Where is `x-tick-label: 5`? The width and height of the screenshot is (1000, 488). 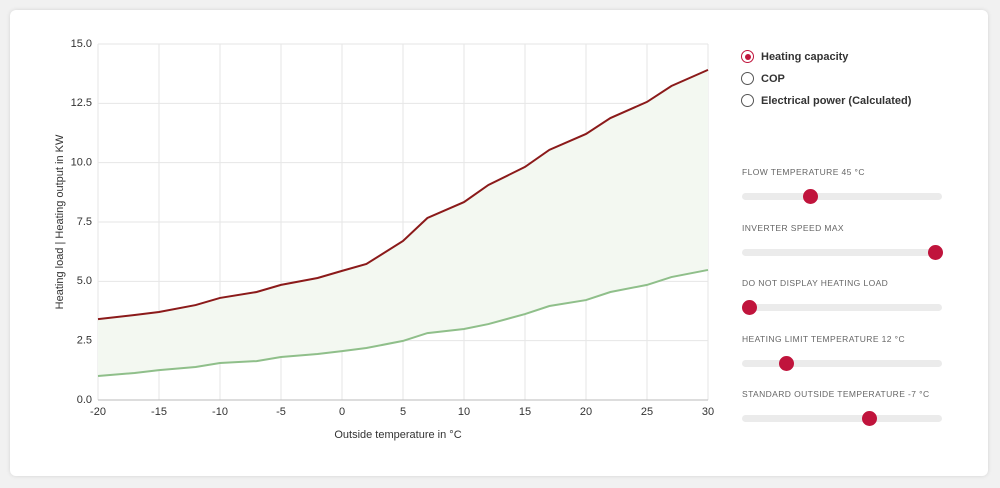
x-tick-label: 5 is located at coordinates (403, 412).